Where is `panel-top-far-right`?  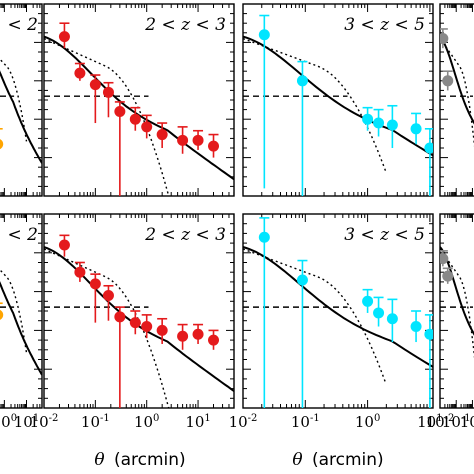 panel-top-far-right is located at coordinates (456, 100).